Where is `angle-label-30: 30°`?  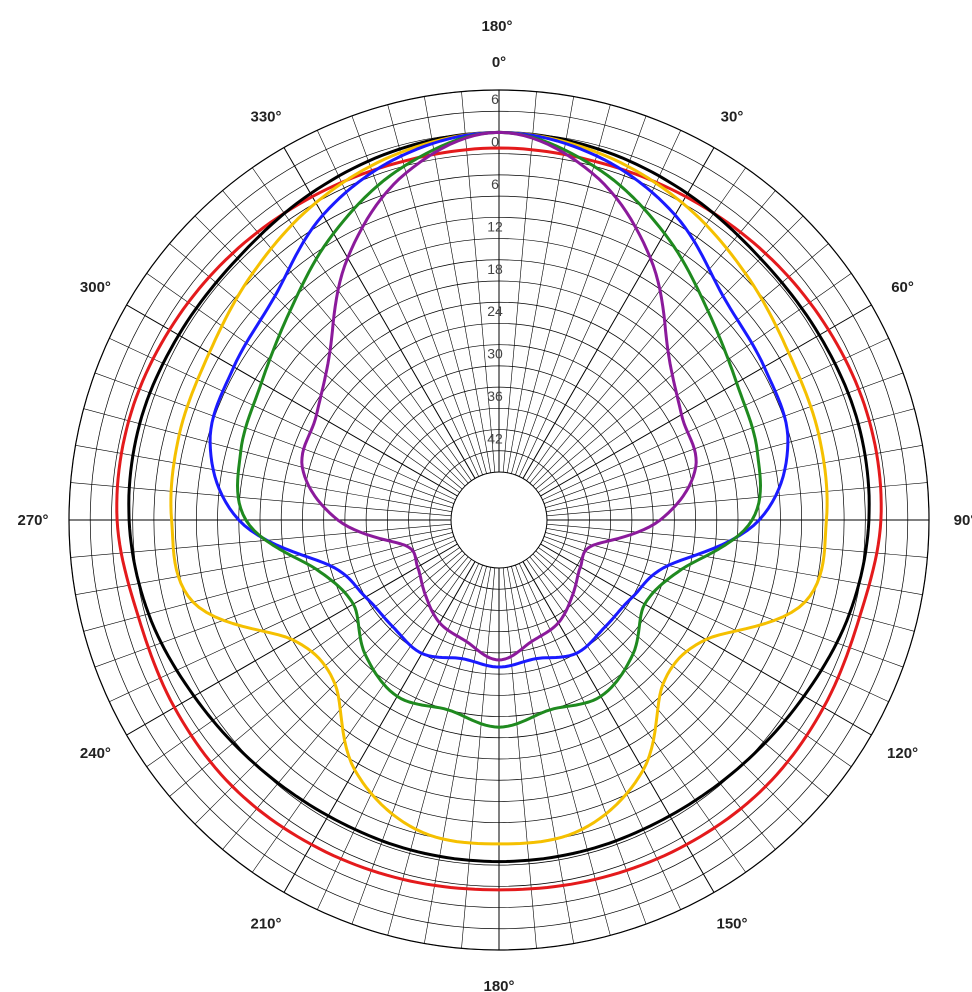
angle-label-30: 30° is located at coordinates (732, 116).